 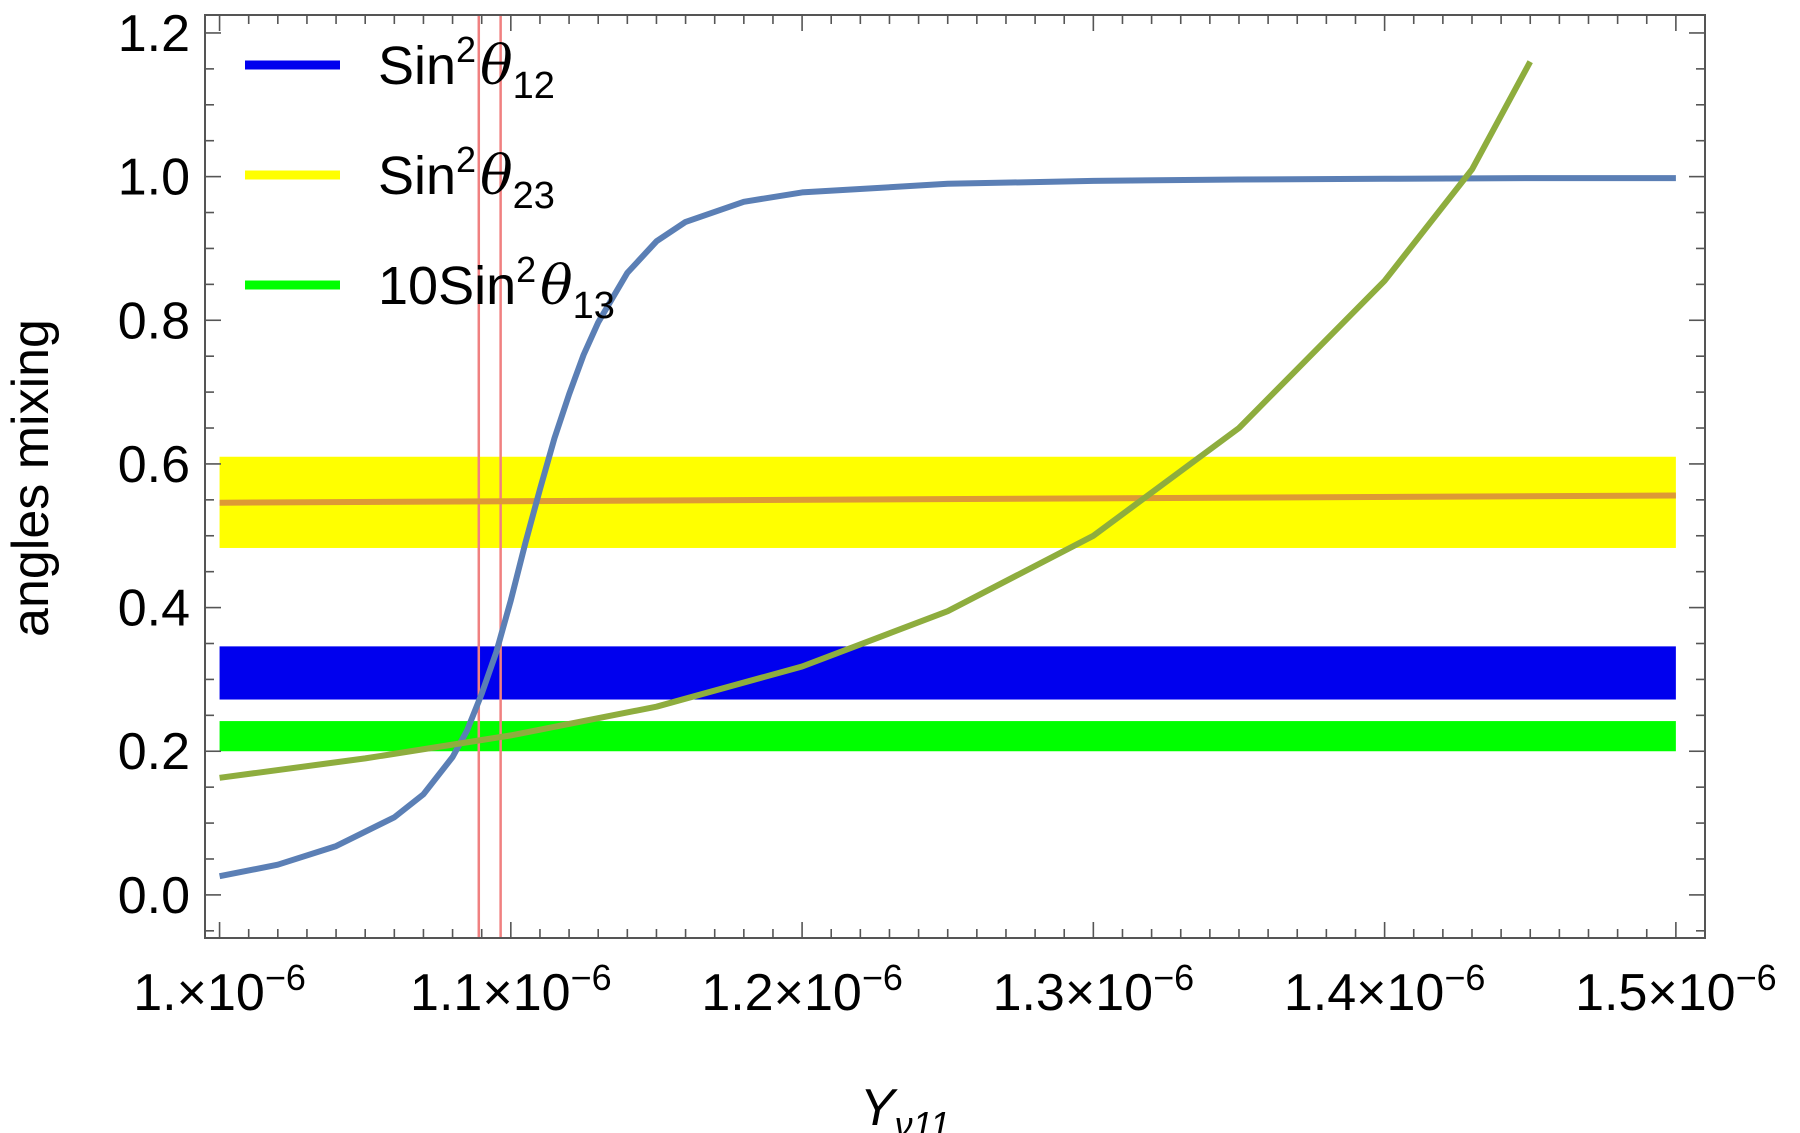 I want to click on x-tick-label: 1.2×10⁻⁶, so click(x=802, y=989).